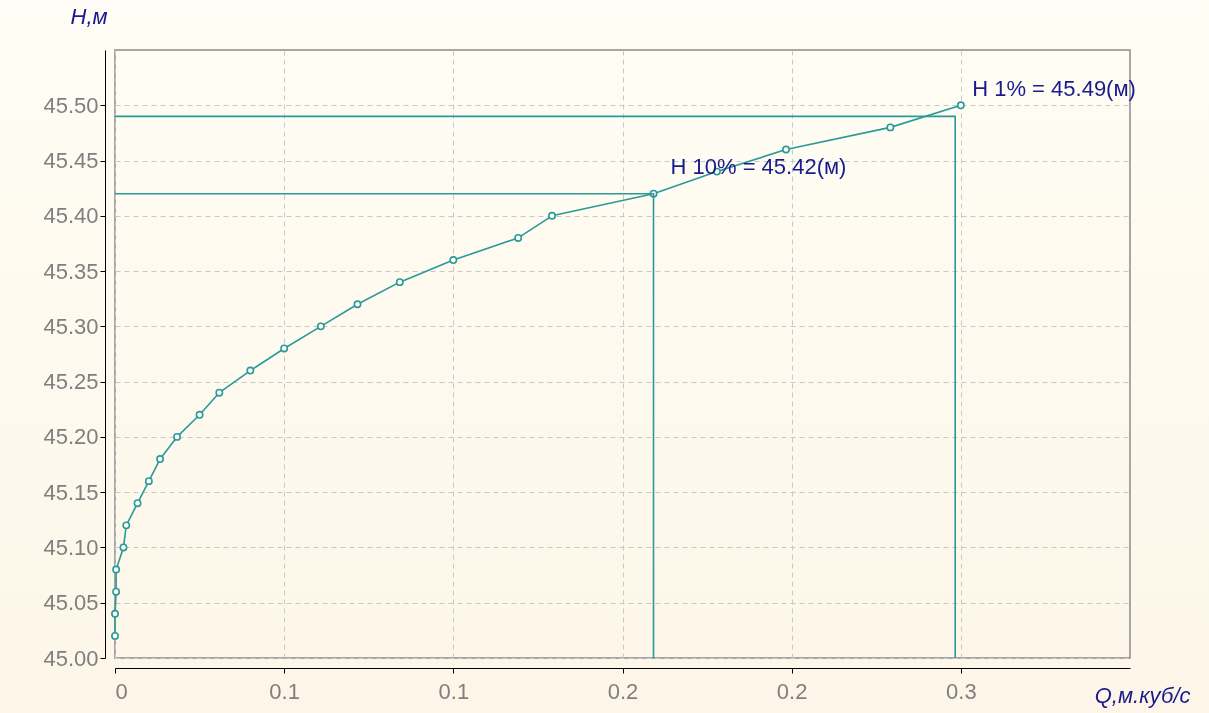  Describe the element at coordinates (71, 547) in the screenshot. I see `y-tick-label: 45.10` at that location.